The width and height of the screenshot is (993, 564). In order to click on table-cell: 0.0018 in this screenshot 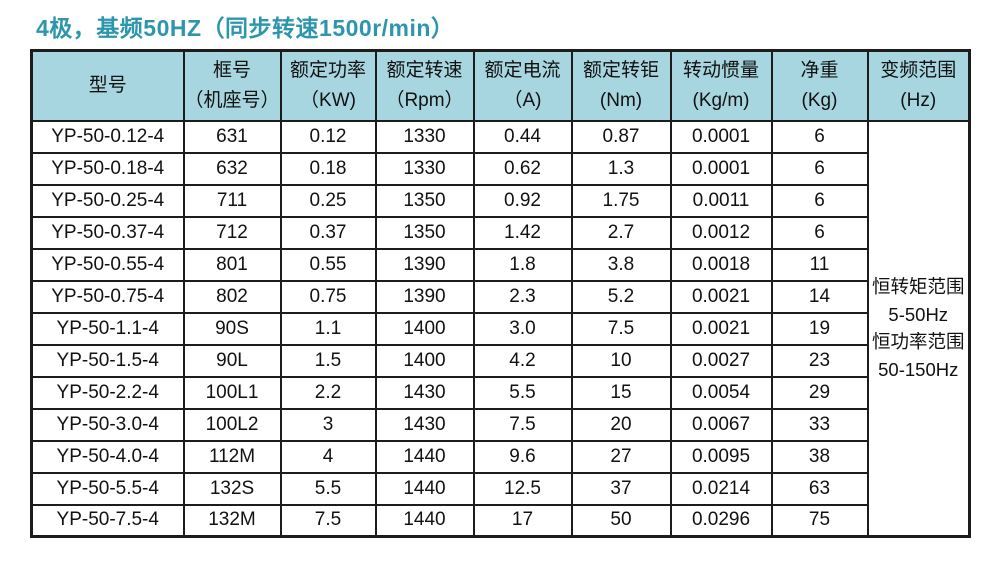, I will do `click(721, 264)`.